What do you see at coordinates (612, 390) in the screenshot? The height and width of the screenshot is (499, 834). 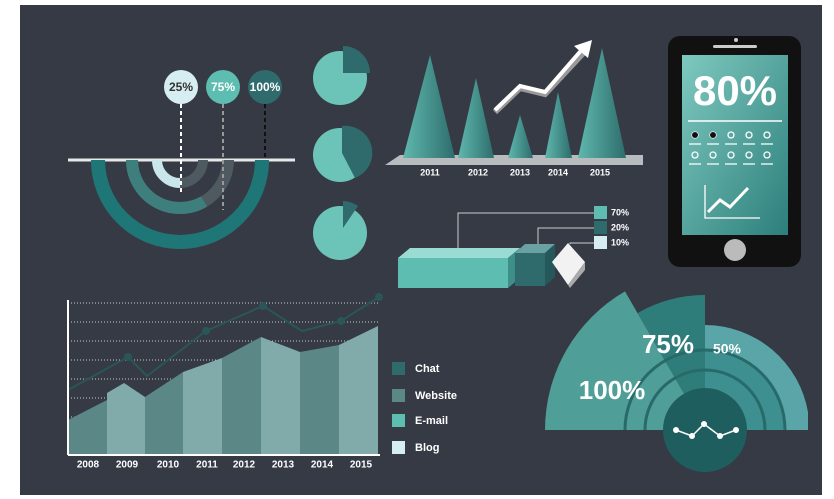 I see `fan-label: 100%` at bounding box center [612, 390].